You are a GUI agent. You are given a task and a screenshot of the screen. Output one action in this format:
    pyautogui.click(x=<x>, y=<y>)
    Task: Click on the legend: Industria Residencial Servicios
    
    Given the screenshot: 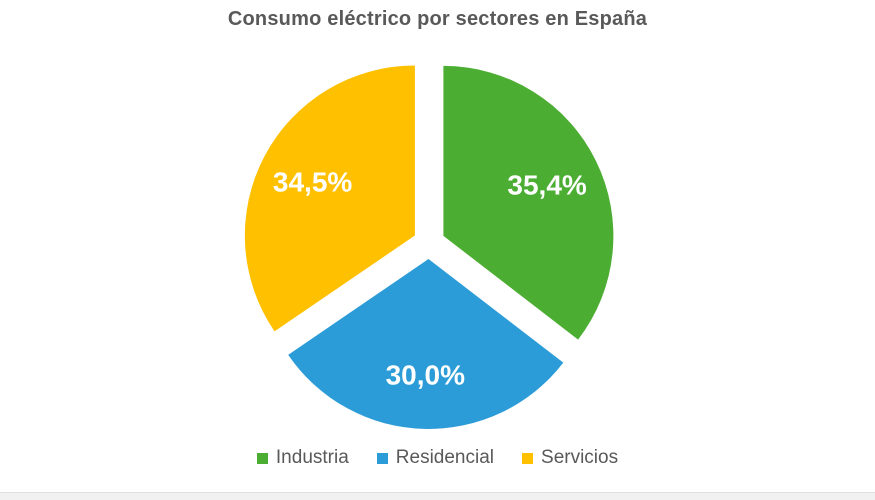 What is the action you would take?
    pyautogui.click(x=437, y=458)
    